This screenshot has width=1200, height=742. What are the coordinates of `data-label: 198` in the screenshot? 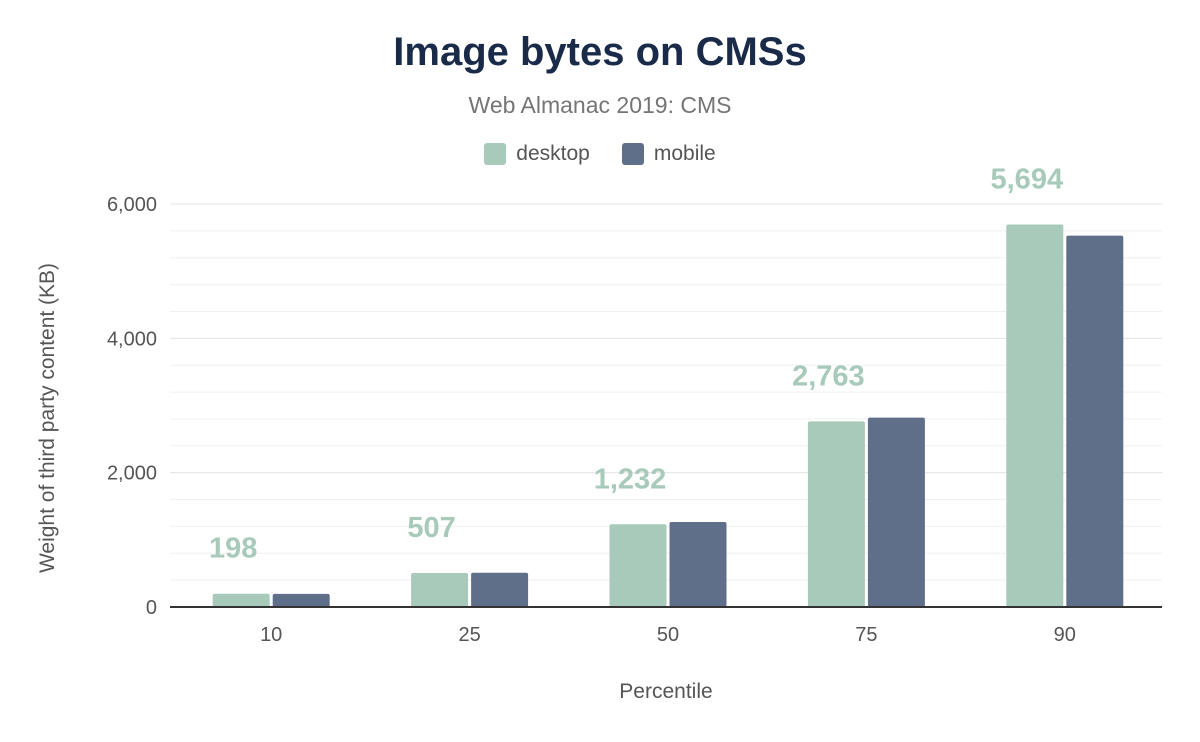 It's located at (233, 549).